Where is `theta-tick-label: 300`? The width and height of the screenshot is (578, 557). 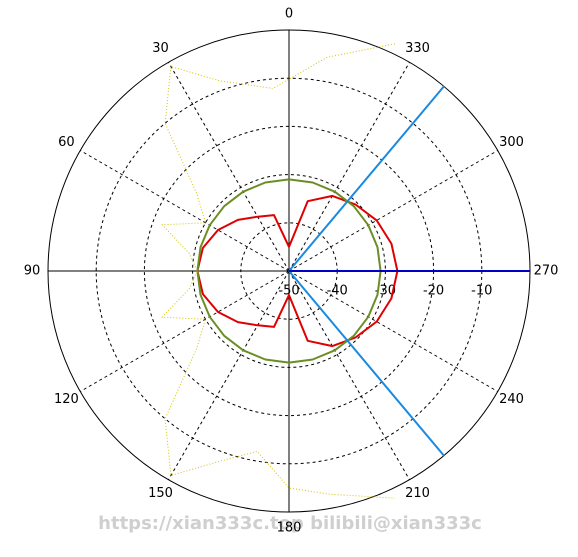 theta-tick-label: 300 is located at coordinates (511, 142).